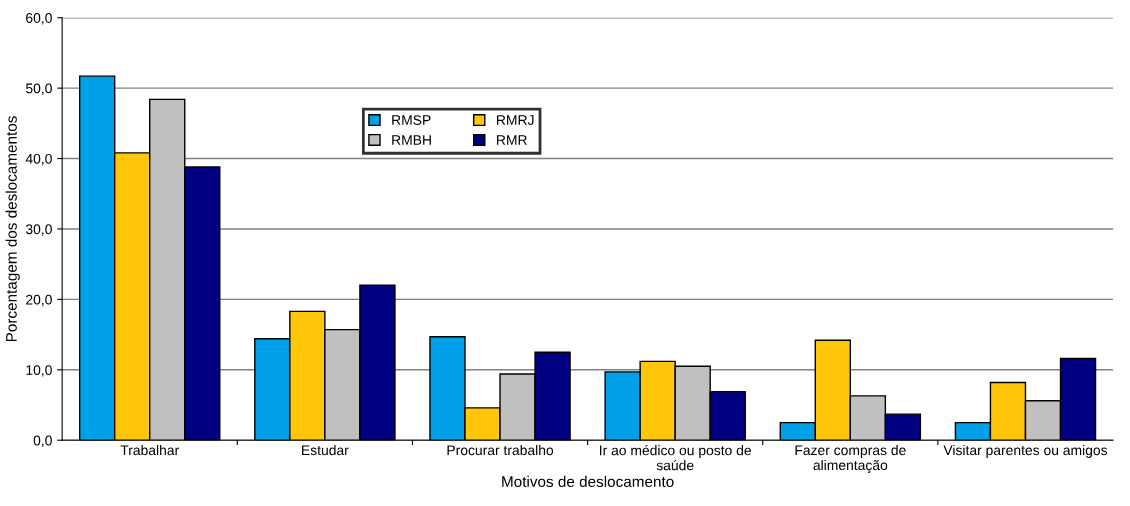  I want to click on y-tick-label: 60,0, so click(39, 19).